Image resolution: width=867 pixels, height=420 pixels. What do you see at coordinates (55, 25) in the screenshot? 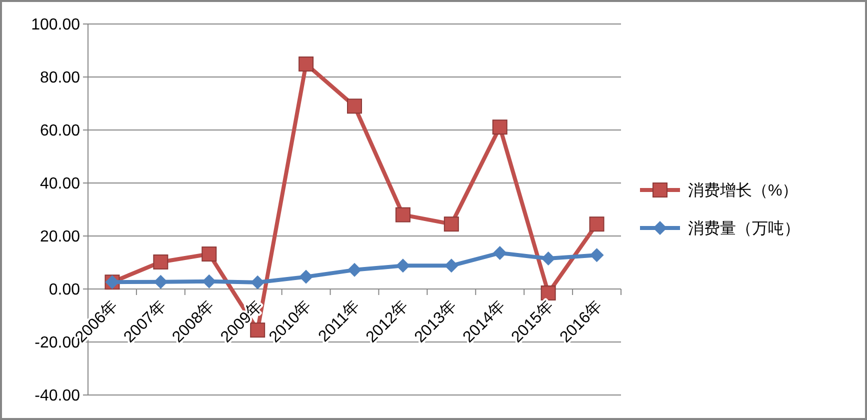
I see `y-tick-label: 100.00` at bounding box center [55, 25].